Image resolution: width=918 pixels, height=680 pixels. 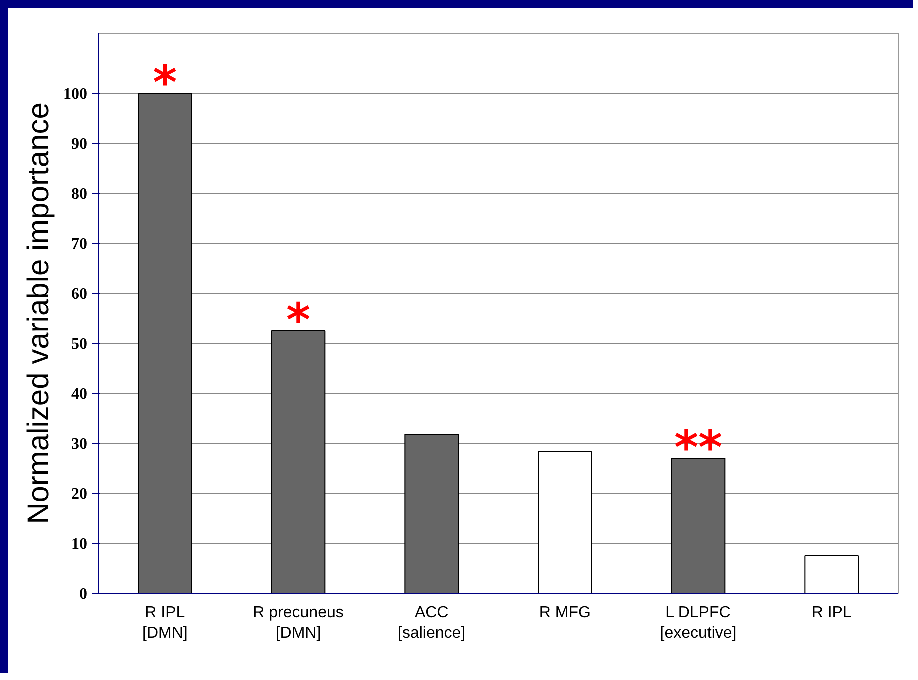 I want to click on y-axis-title: Normalized variable importance, so click(x=39, y=313).